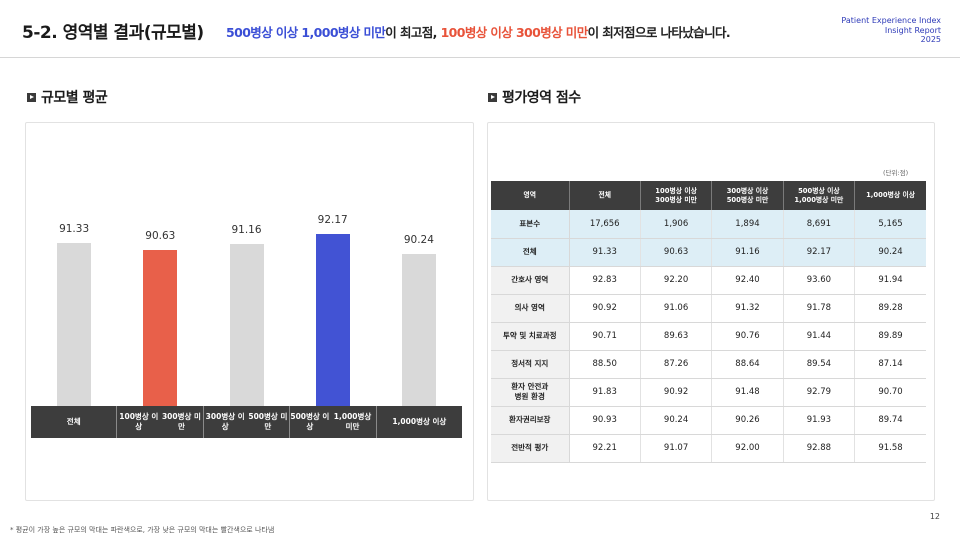  What do you see at coordinates (541, 98) in the screenshot?
I see `right-section-title-text: 평가영역 점수` at bounding box center [541, 98].